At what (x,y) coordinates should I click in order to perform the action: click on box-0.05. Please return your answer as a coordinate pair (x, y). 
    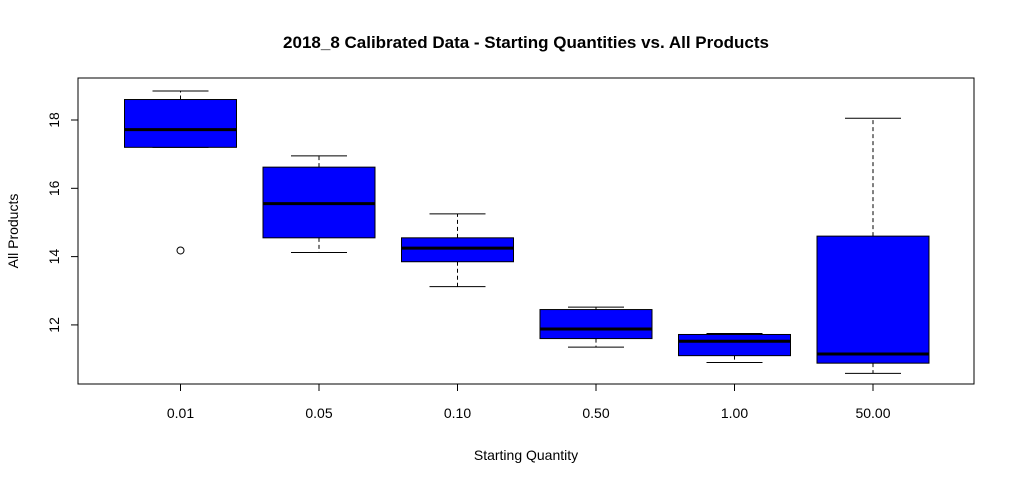
    Looking at the image, I should click on (319, 204).